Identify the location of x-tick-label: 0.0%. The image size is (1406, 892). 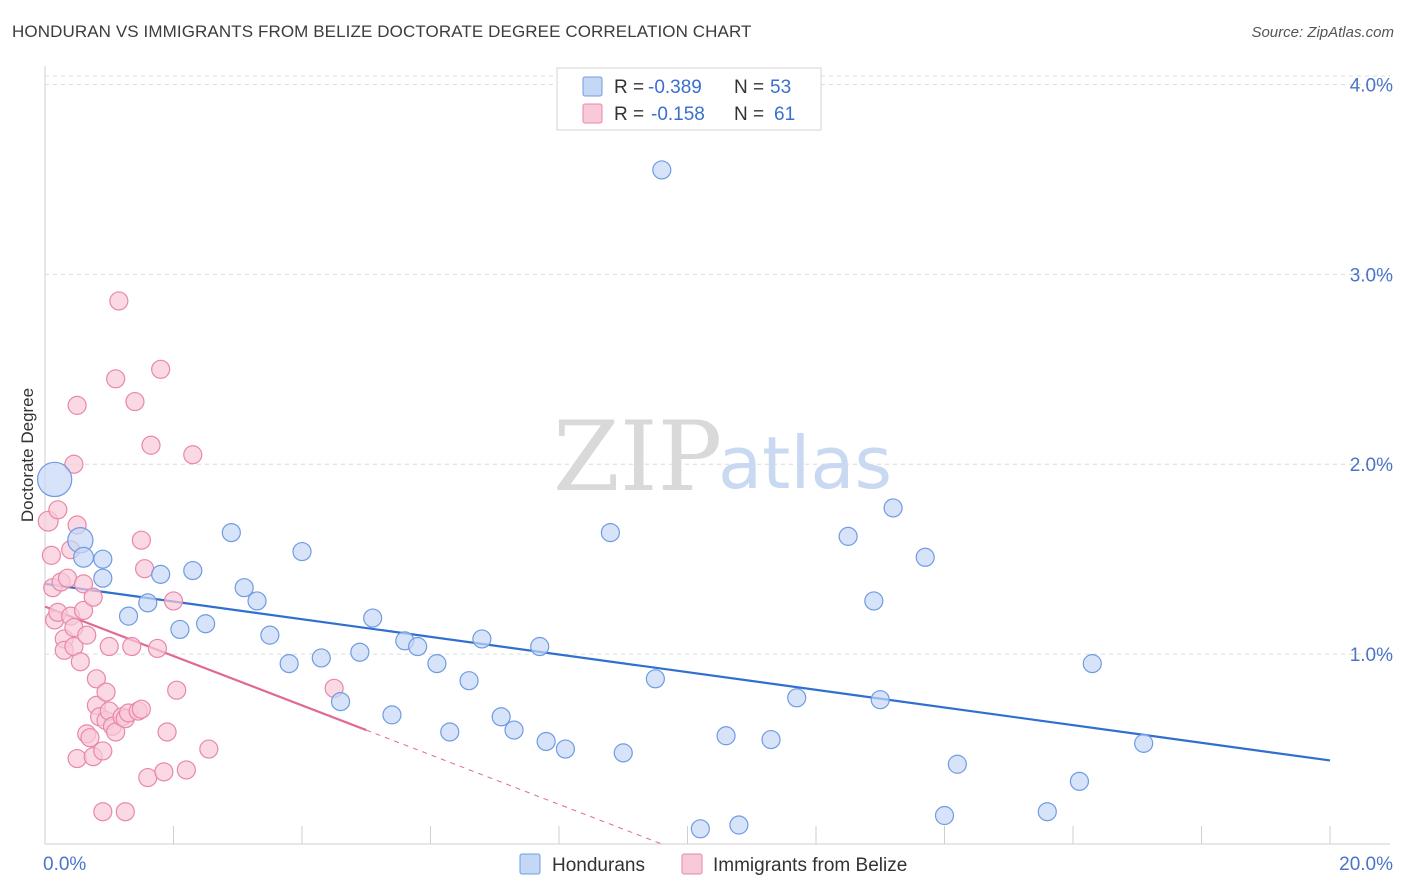
(64, 864).